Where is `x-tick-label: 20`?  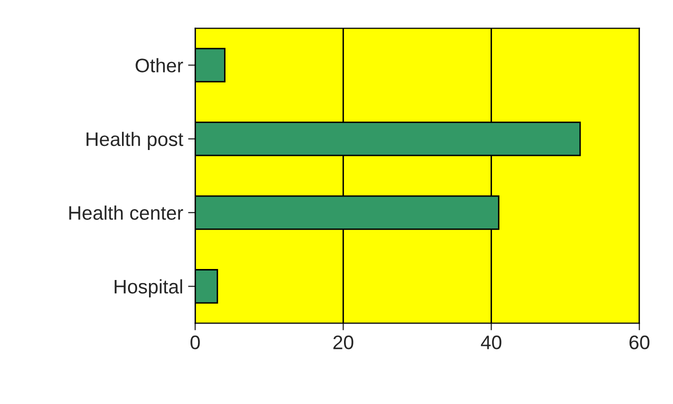 x-tick-label: 20 is located at coordinates (343, 343).